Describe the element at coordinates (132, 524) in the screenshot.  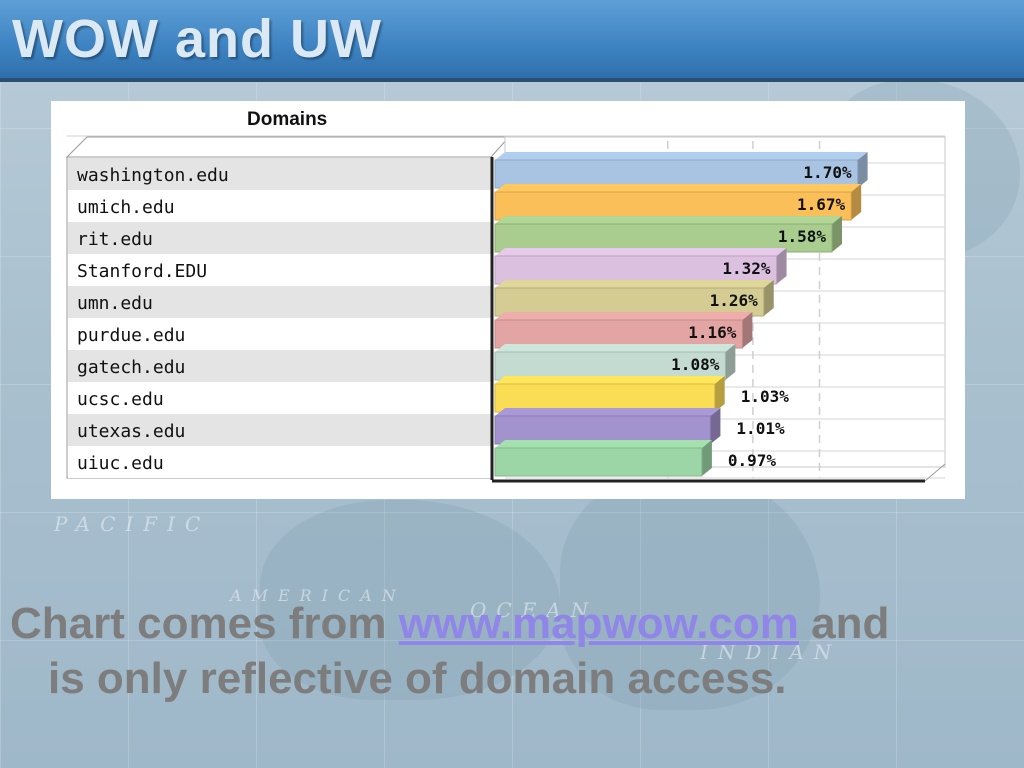
I see `map-label: PACIFIC` at that location.